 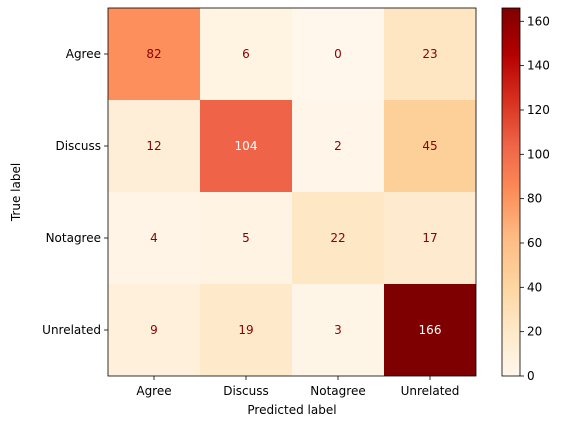 I want to click on colorbar-tick-label: 20, so click(x=534, y=332).